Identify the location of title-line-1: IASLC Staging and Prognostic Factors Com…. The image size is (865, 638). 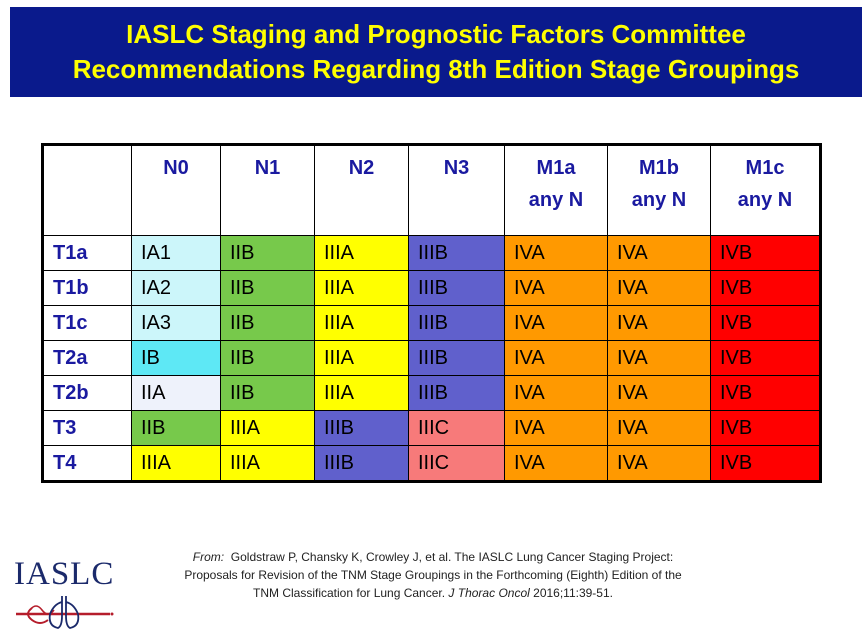
(436, 34).